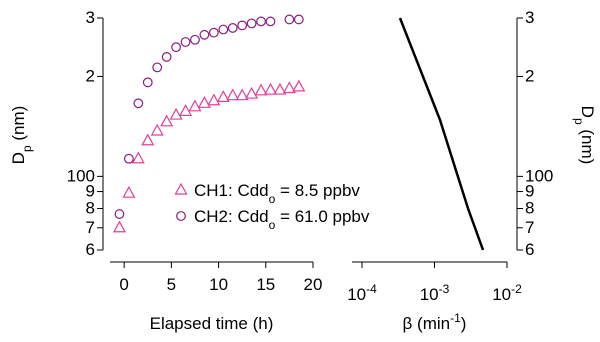 The height and width of the screenshot is (342, 600). What do you see at coordinates (265, 284) in the screenshot?
I see `x-tick-label: 15` at bounding box center [265, 284].